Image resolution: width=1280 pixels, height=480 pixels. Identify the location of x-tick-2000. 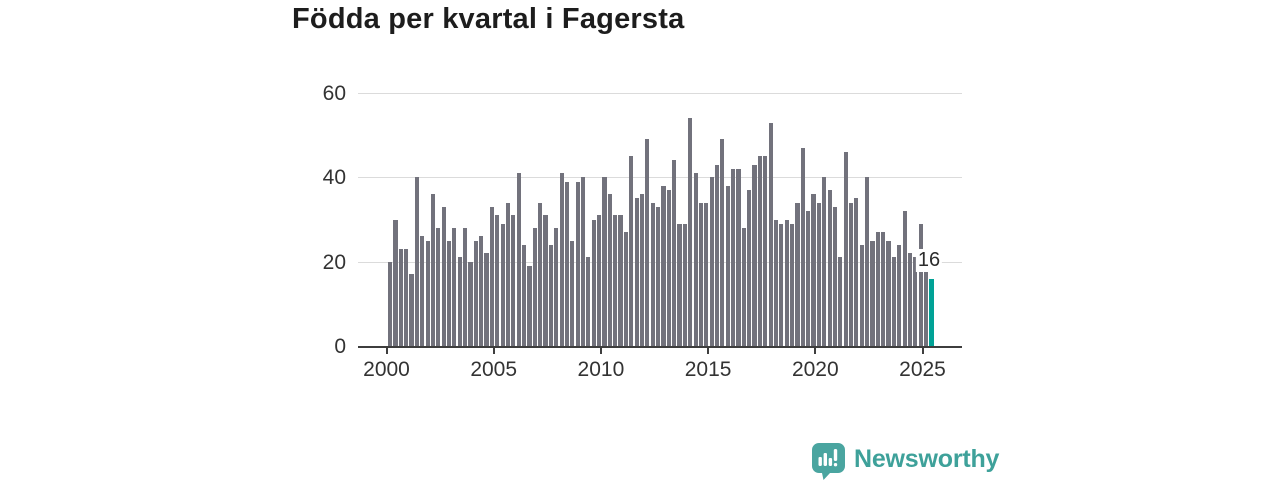
(386, 351).